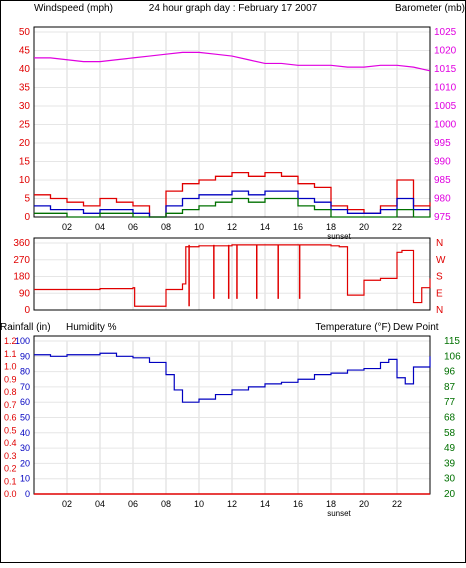  Describe the element at coordinates (445, 32) in the screenshot. I see `barometer-tick-label: 1025` at that location.